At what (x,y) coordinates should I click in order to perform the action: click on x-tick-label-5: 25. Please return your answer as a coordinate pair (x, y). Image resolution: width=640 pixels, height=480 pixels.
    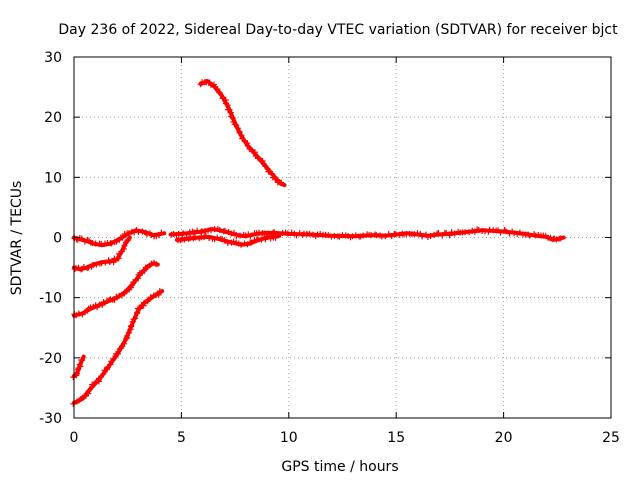
    Looking at the image, I should click on (611, 438).